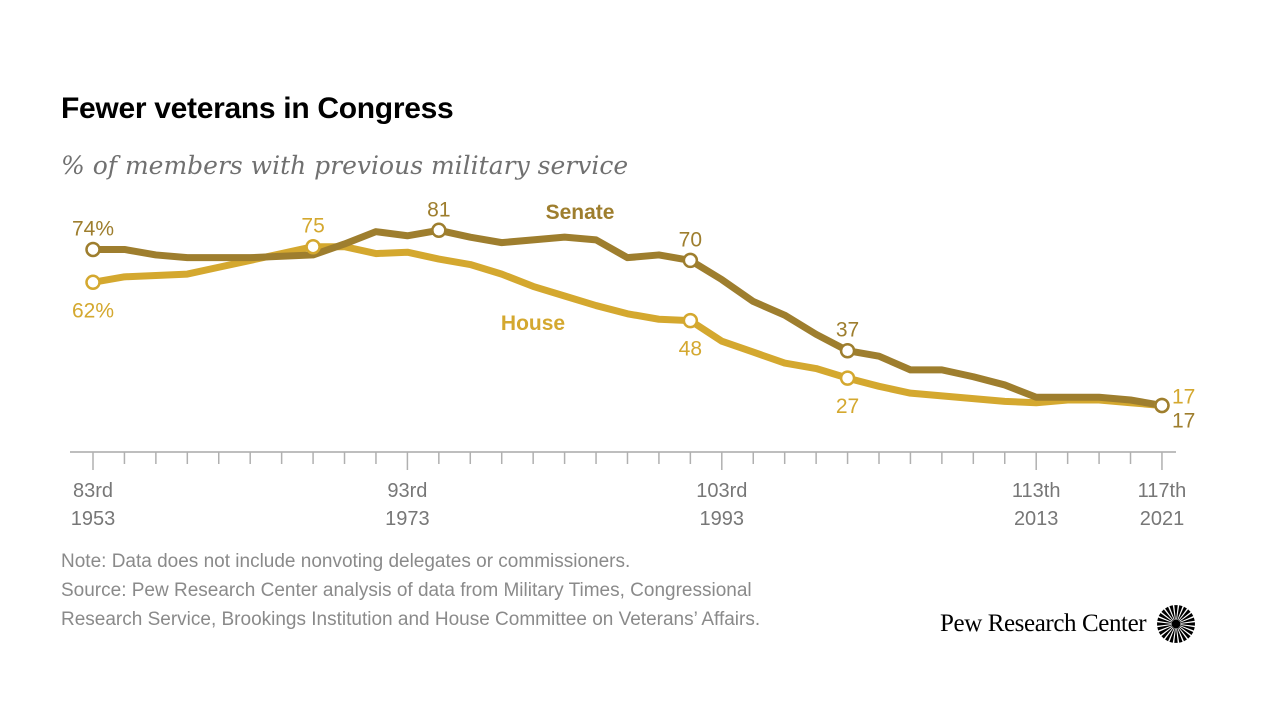  I want to click on data-label: 70, so click(690, 239).